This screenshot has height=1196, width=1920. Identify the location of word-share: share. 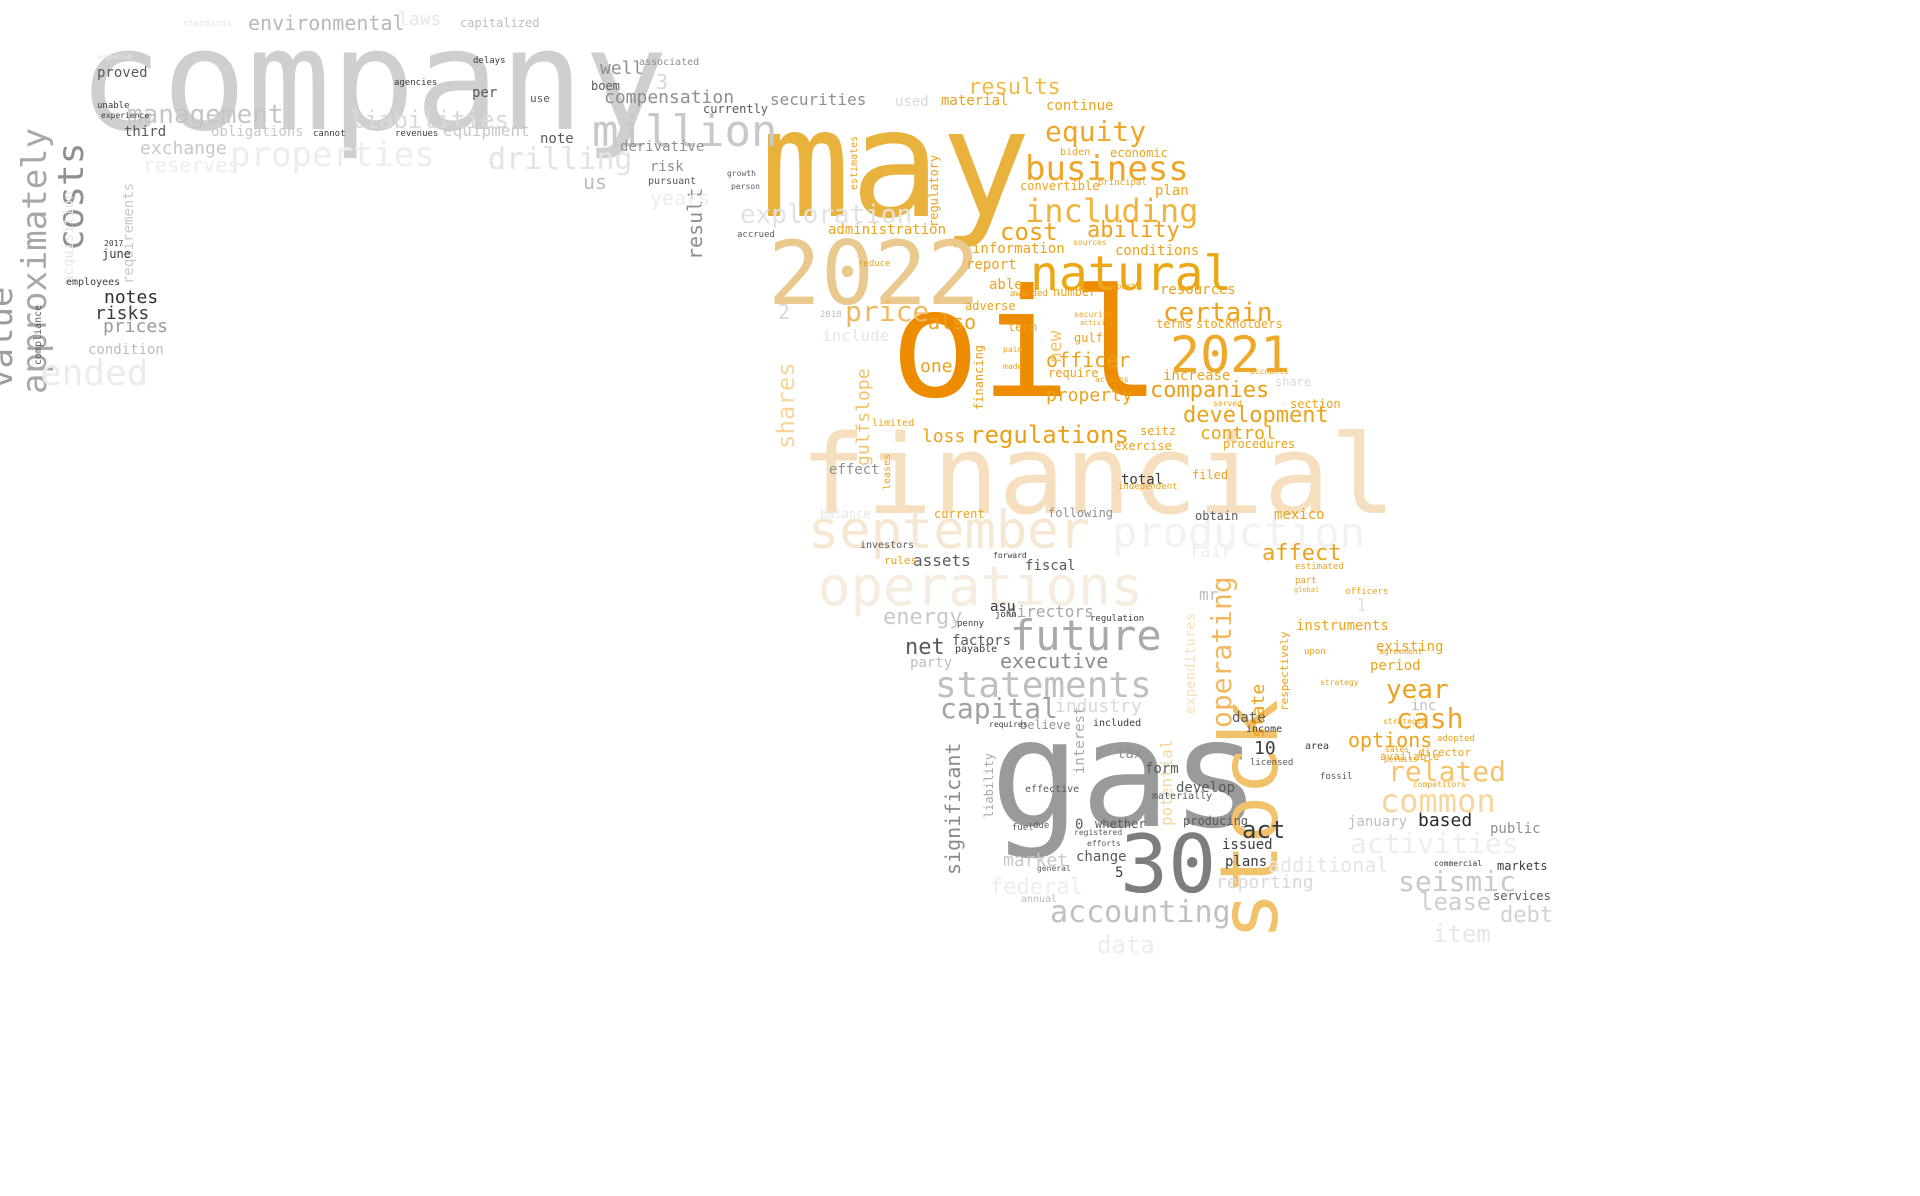
(1293, 382).